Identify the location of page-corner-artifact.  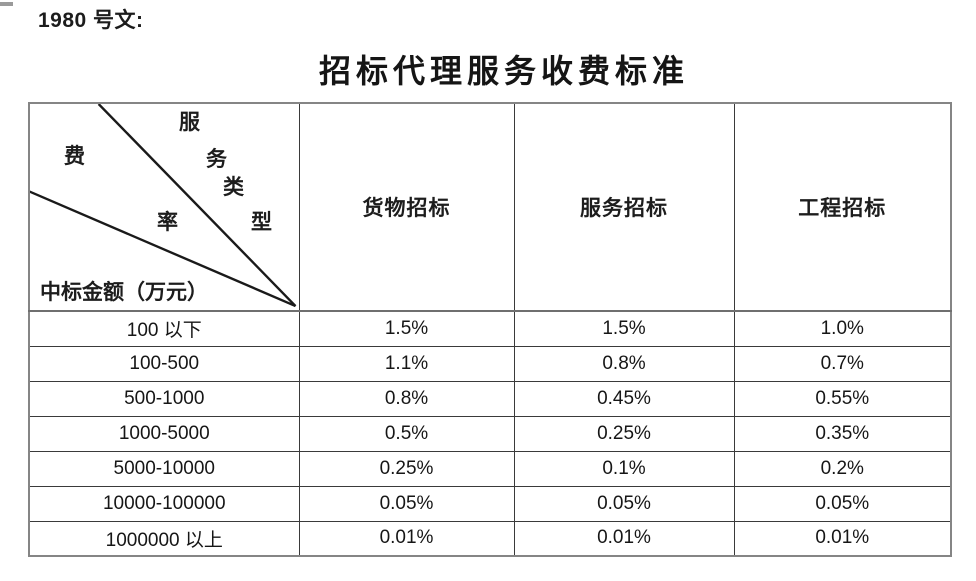
(6, 4).